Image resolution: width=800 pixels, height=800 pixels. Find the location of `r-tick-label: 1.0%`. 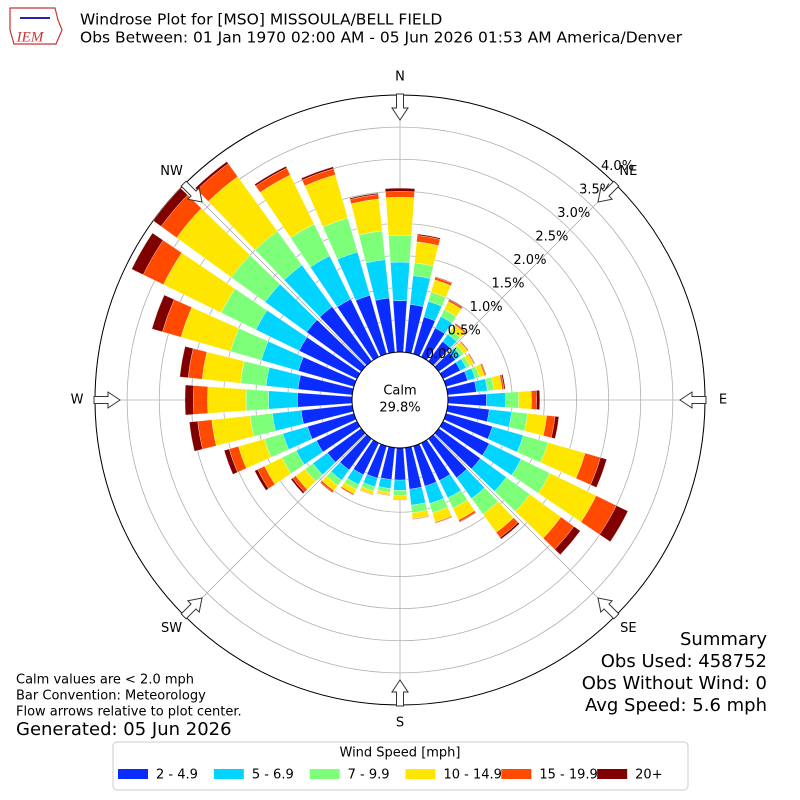

r-tick-label: 1.0% is located at coordinates (486, 307).